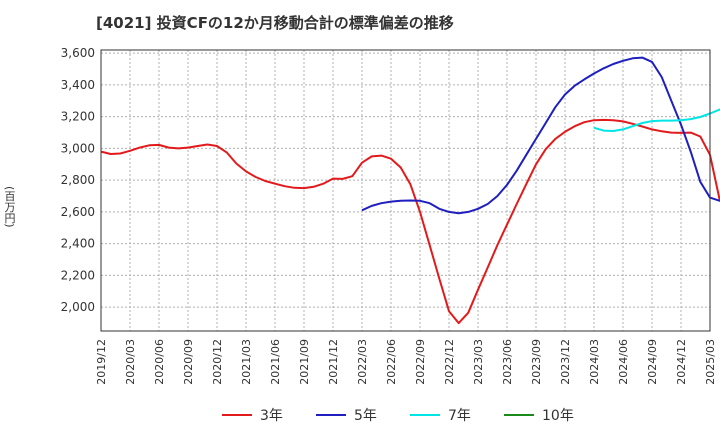 Image resolution: width=720 pixels, height=440 pixels. Describe the element at coordinates (78, 85) in the screenshot. I see `y-tick-label: 3,400` at that location.